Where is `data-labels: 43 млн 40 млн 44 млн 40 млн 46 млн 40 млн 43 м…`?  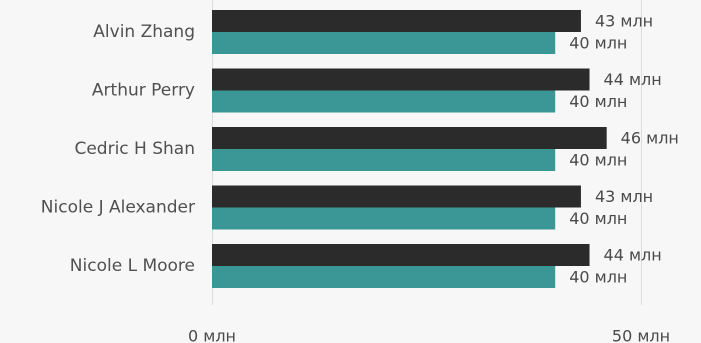 data-labels: 43 млн 40 млн 44 млн 40 млн 46 млн 40 млн 43 м… is located at coordinates (624, 149).